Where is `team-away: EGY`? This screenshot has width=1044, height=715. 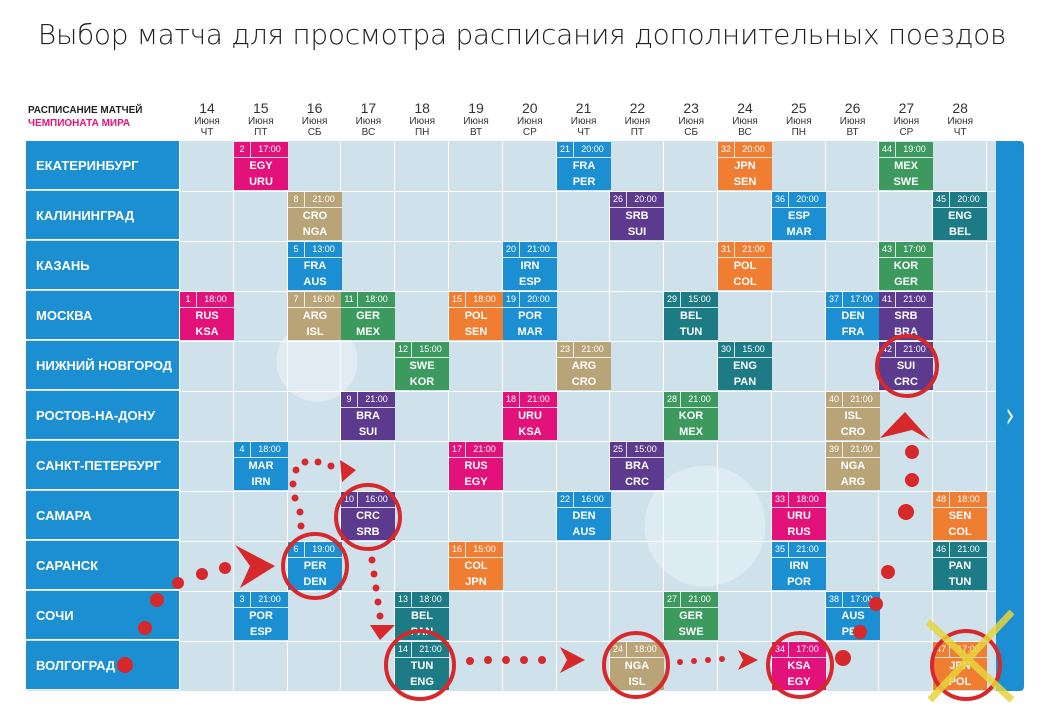 team-away: EGY is located at coordinates (476, 482).